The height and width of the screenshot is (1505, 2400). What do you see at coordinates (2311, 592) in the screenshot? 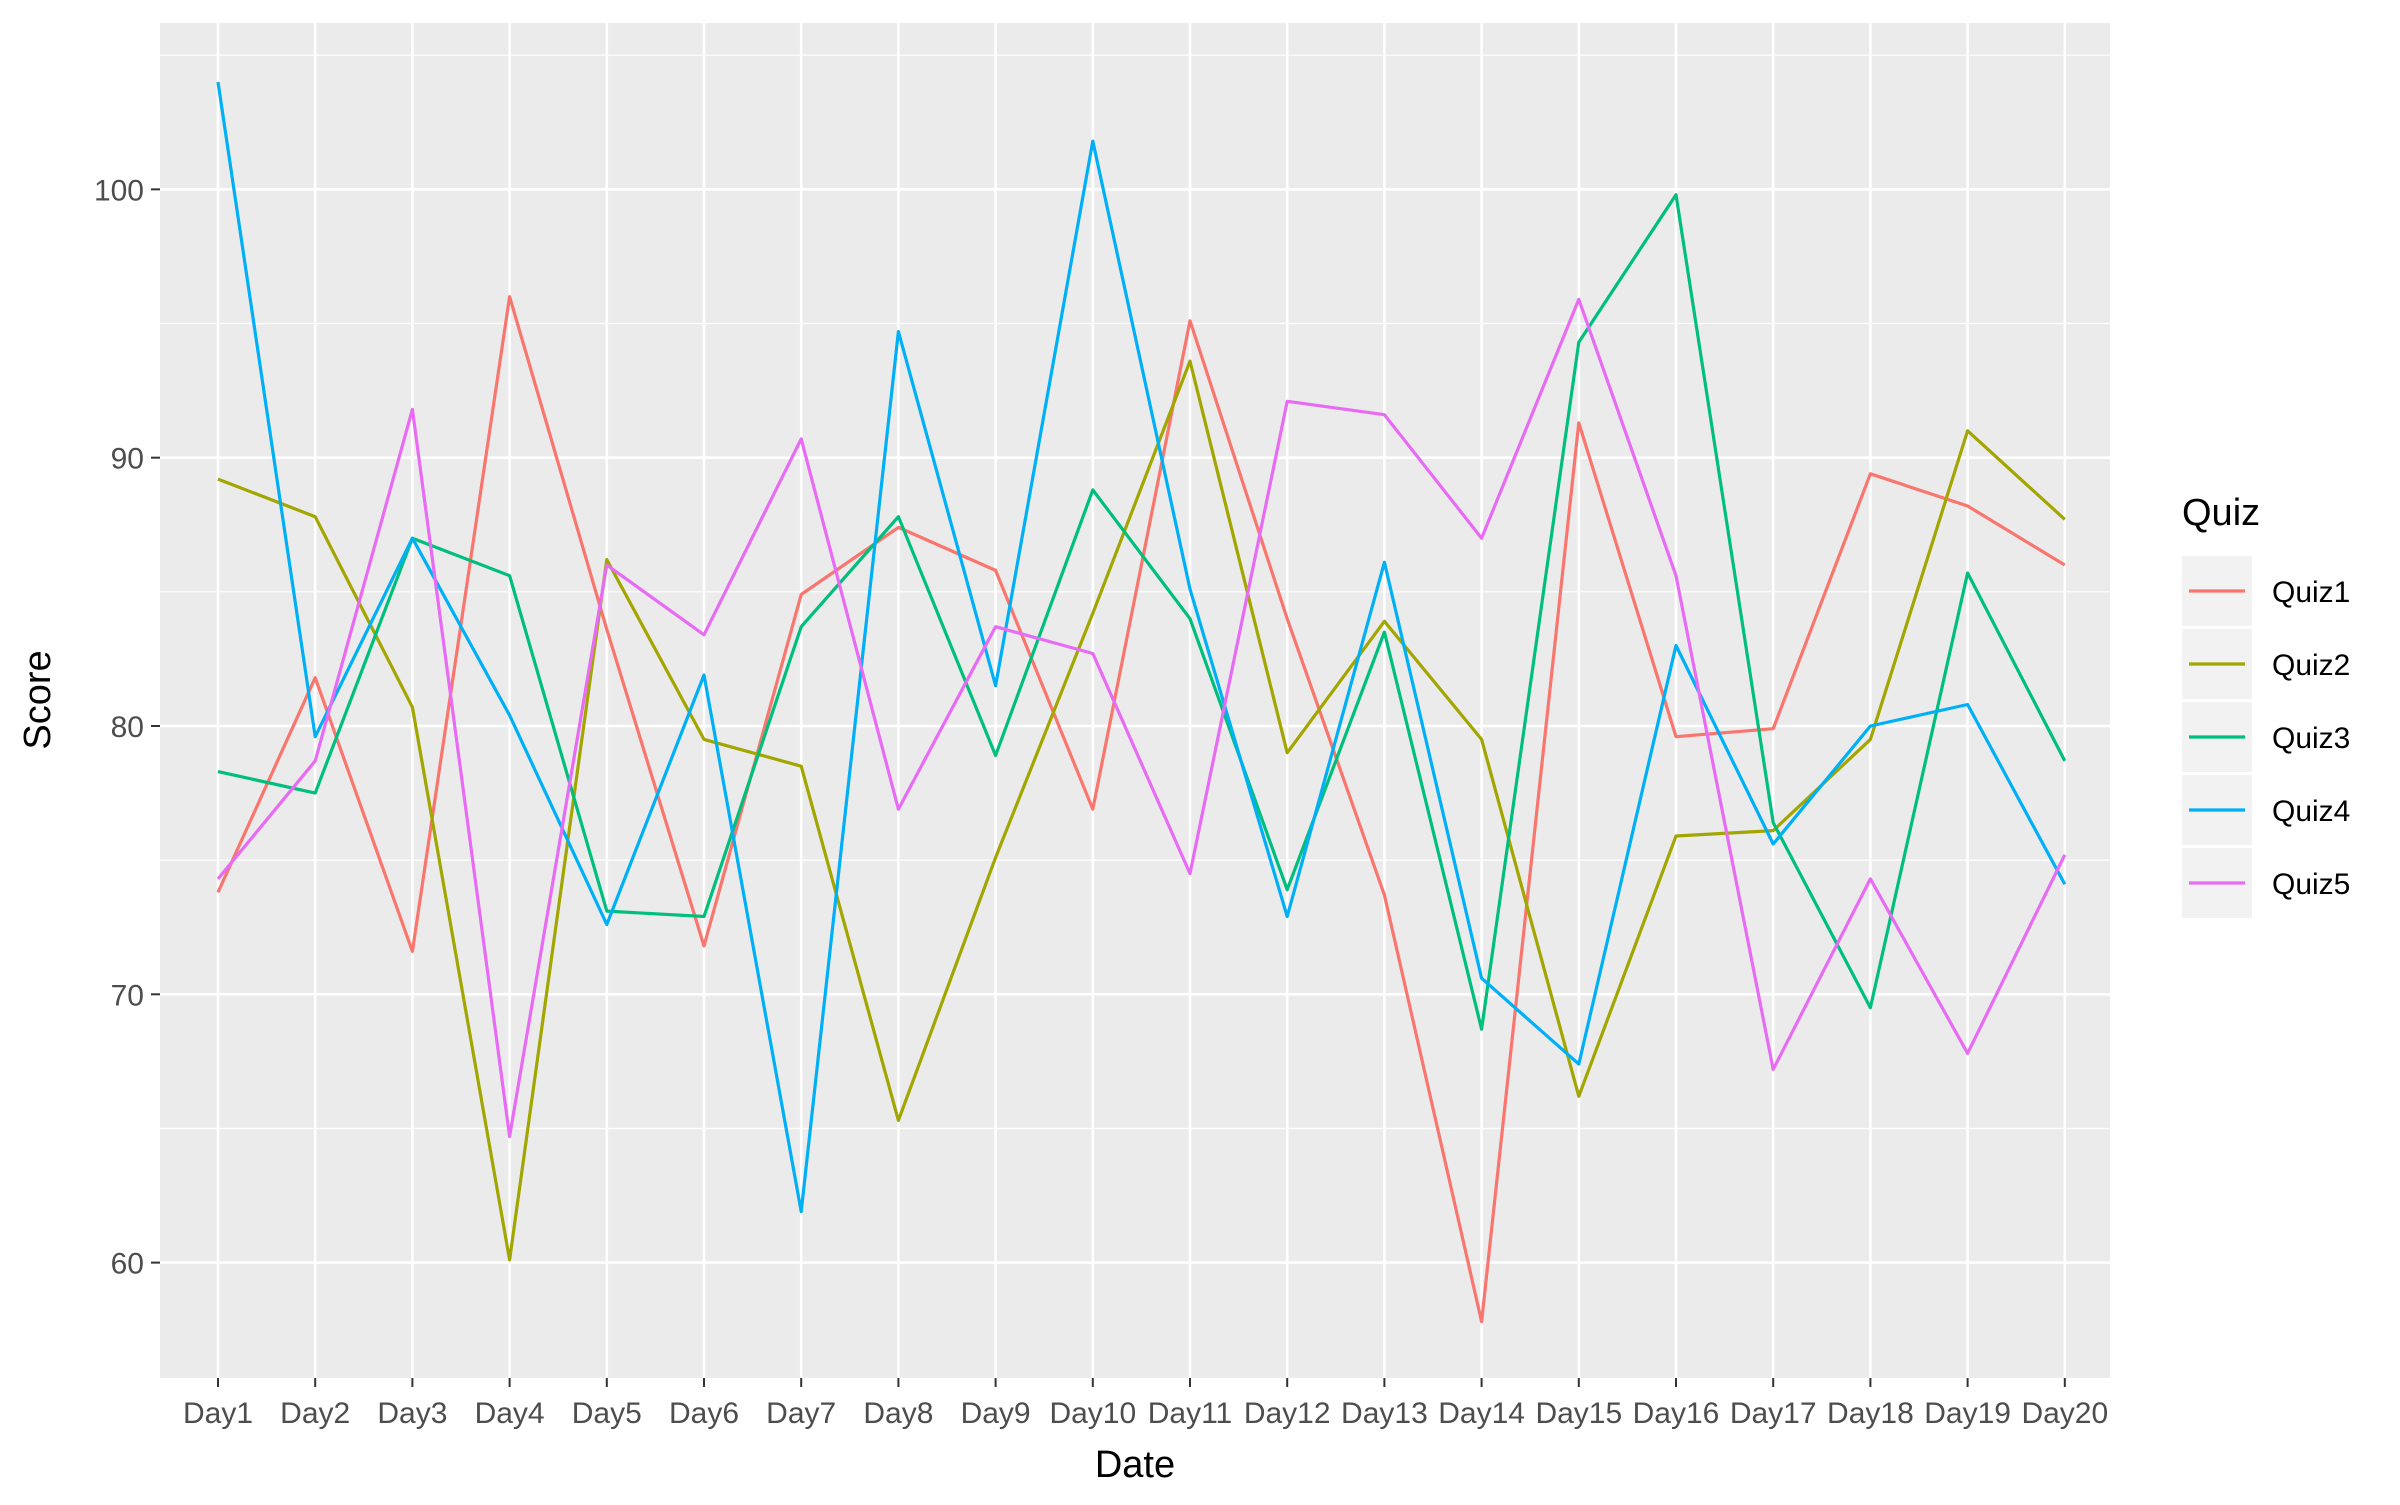
I see `legend-label-quiz1: Quiz1` at bounding box center [2311, 592].